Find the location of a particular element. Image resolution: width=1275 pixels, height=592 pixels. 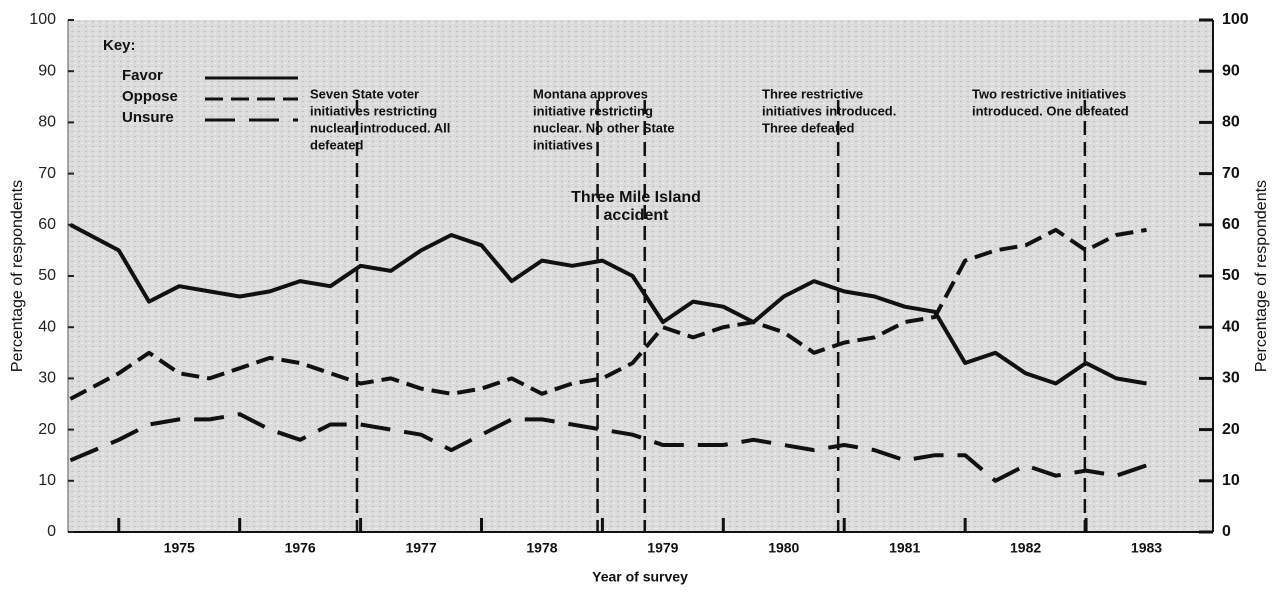

x-tick-label: 1983 is located at coordinates (1146, 548).